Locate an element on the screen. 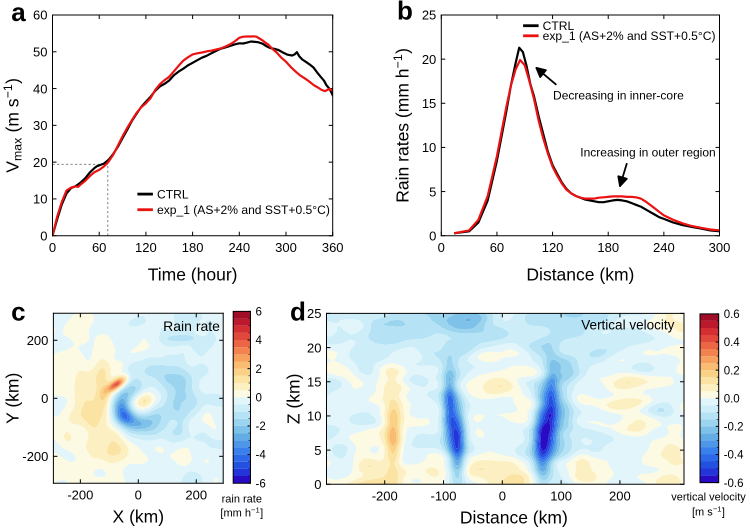  svg-text: -6 is located at coordinates (261, 484).